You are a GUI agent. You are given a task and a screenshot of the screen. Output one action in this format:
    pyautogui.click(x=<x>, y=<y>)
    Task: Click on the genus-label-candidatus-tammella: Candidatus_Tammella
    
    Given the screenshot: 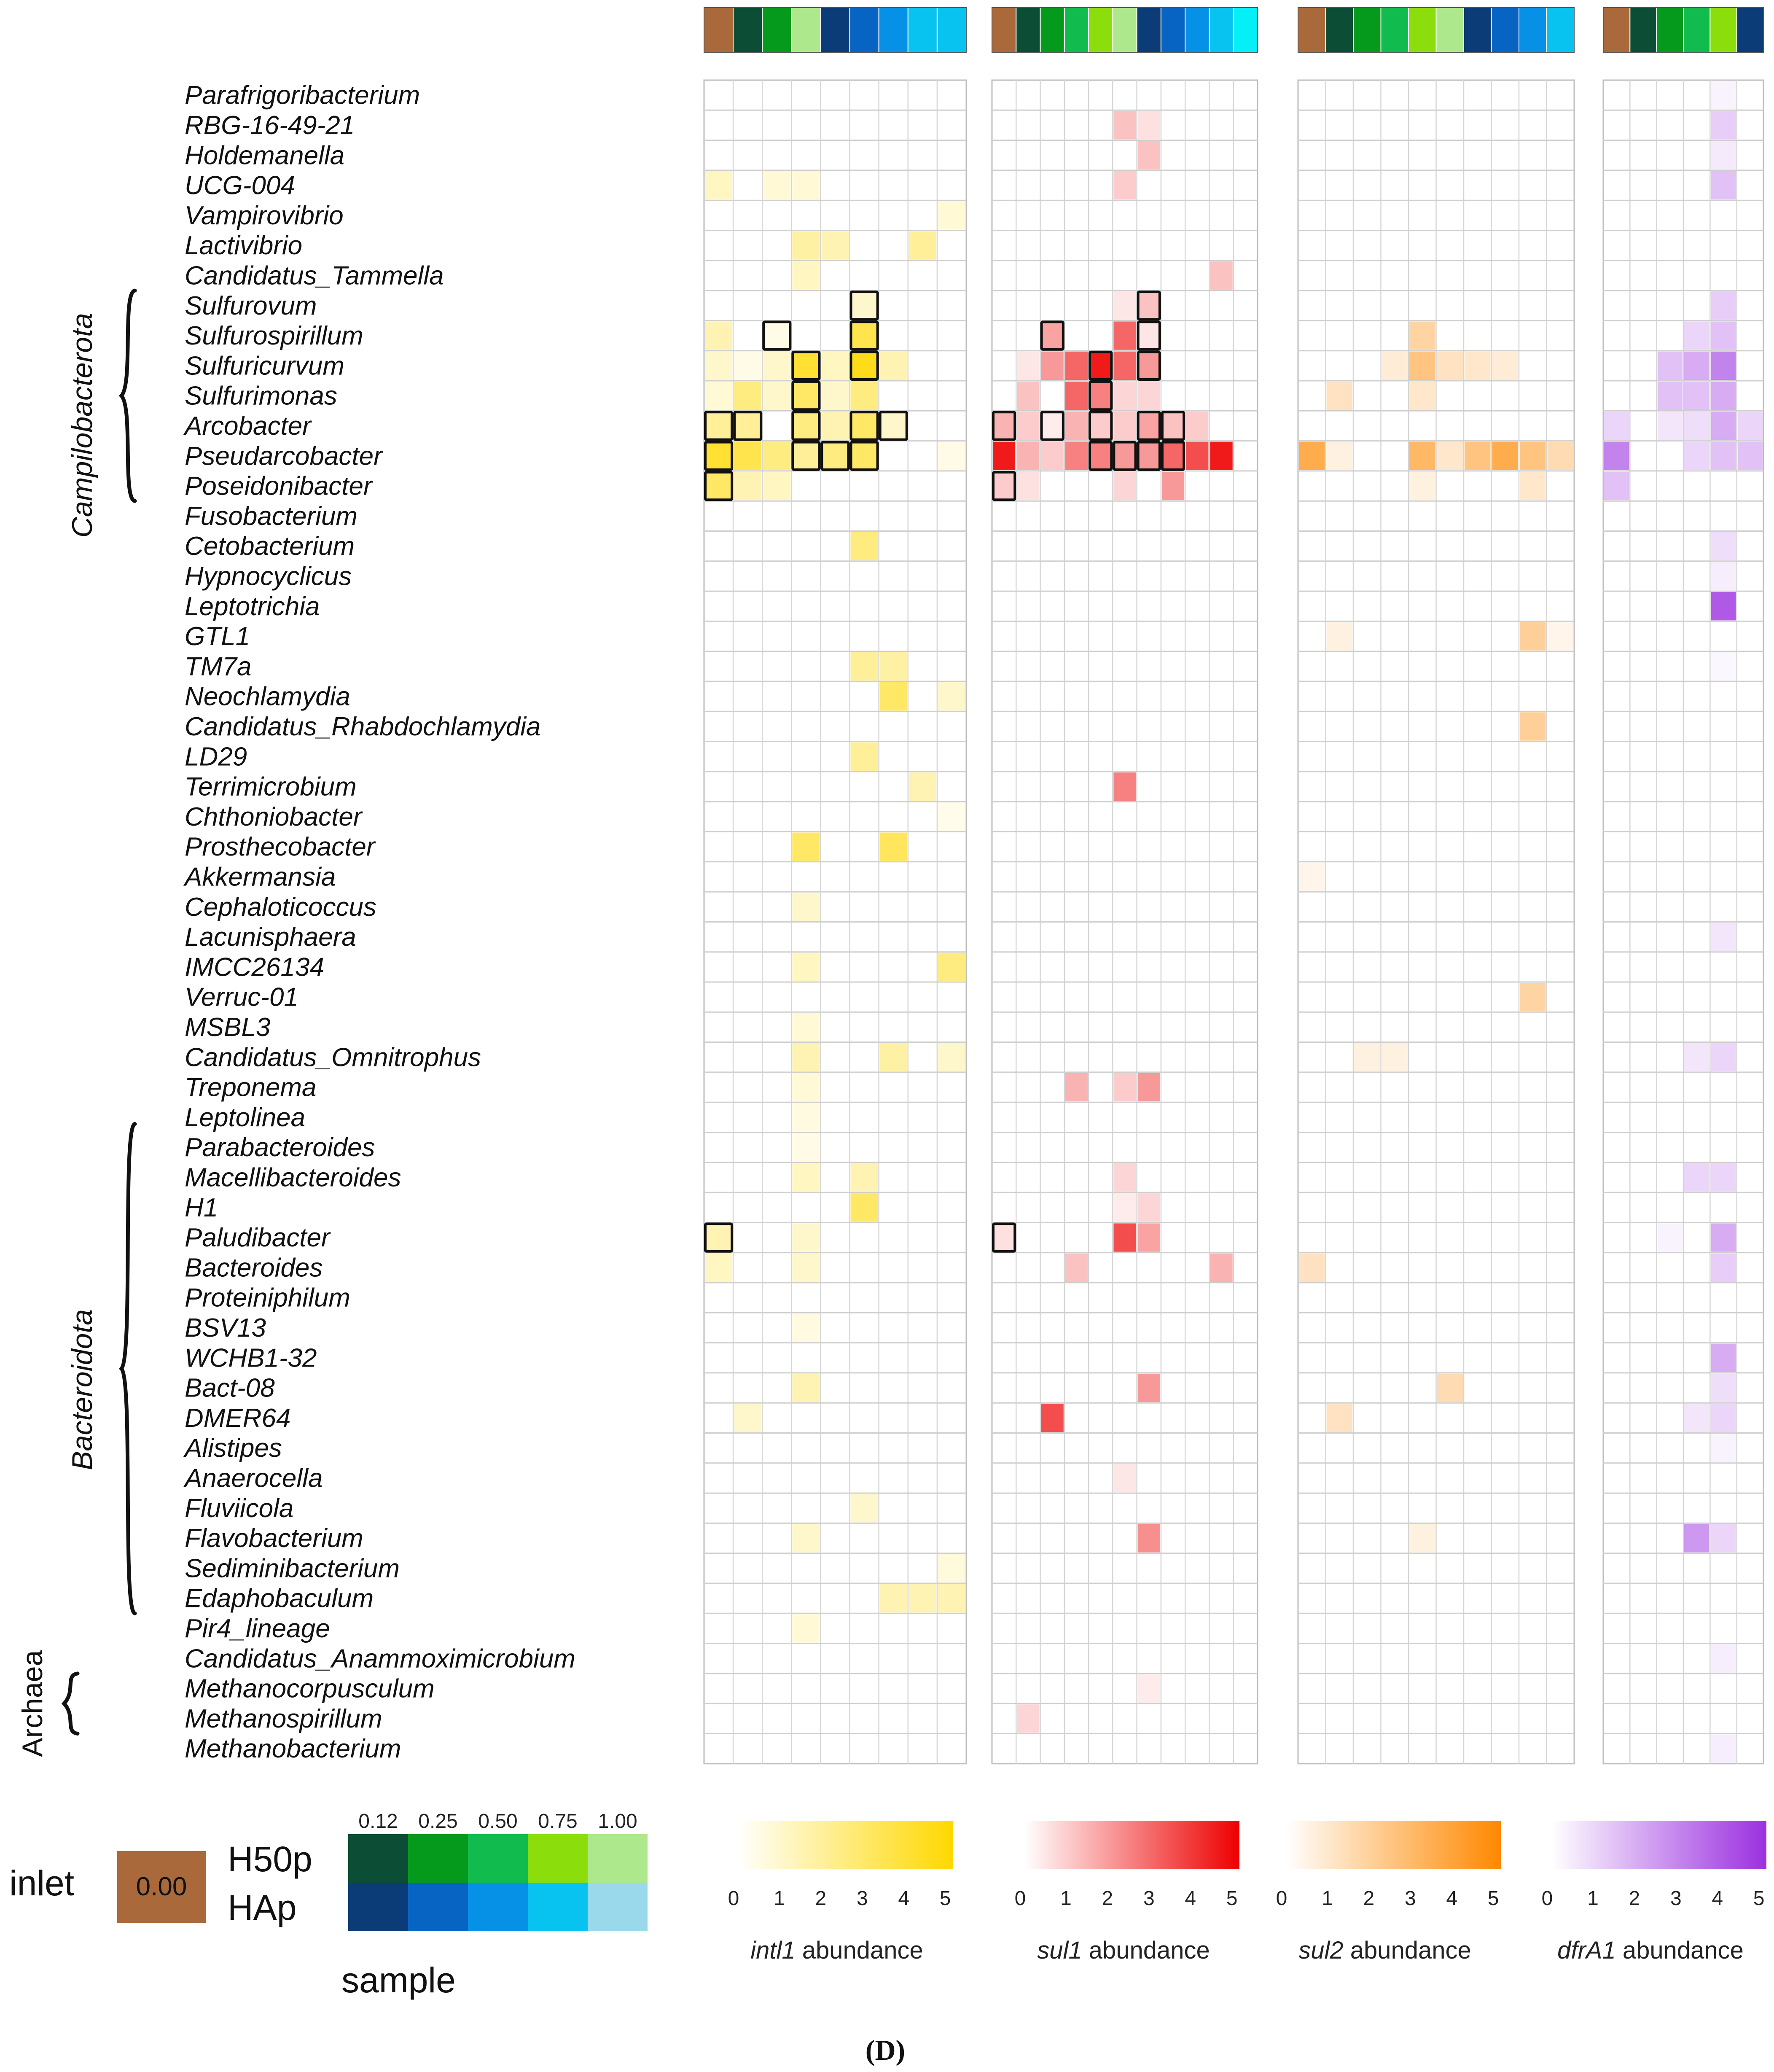 What is the action you would take?
    pyautogui.click(x=314, y=275)
    